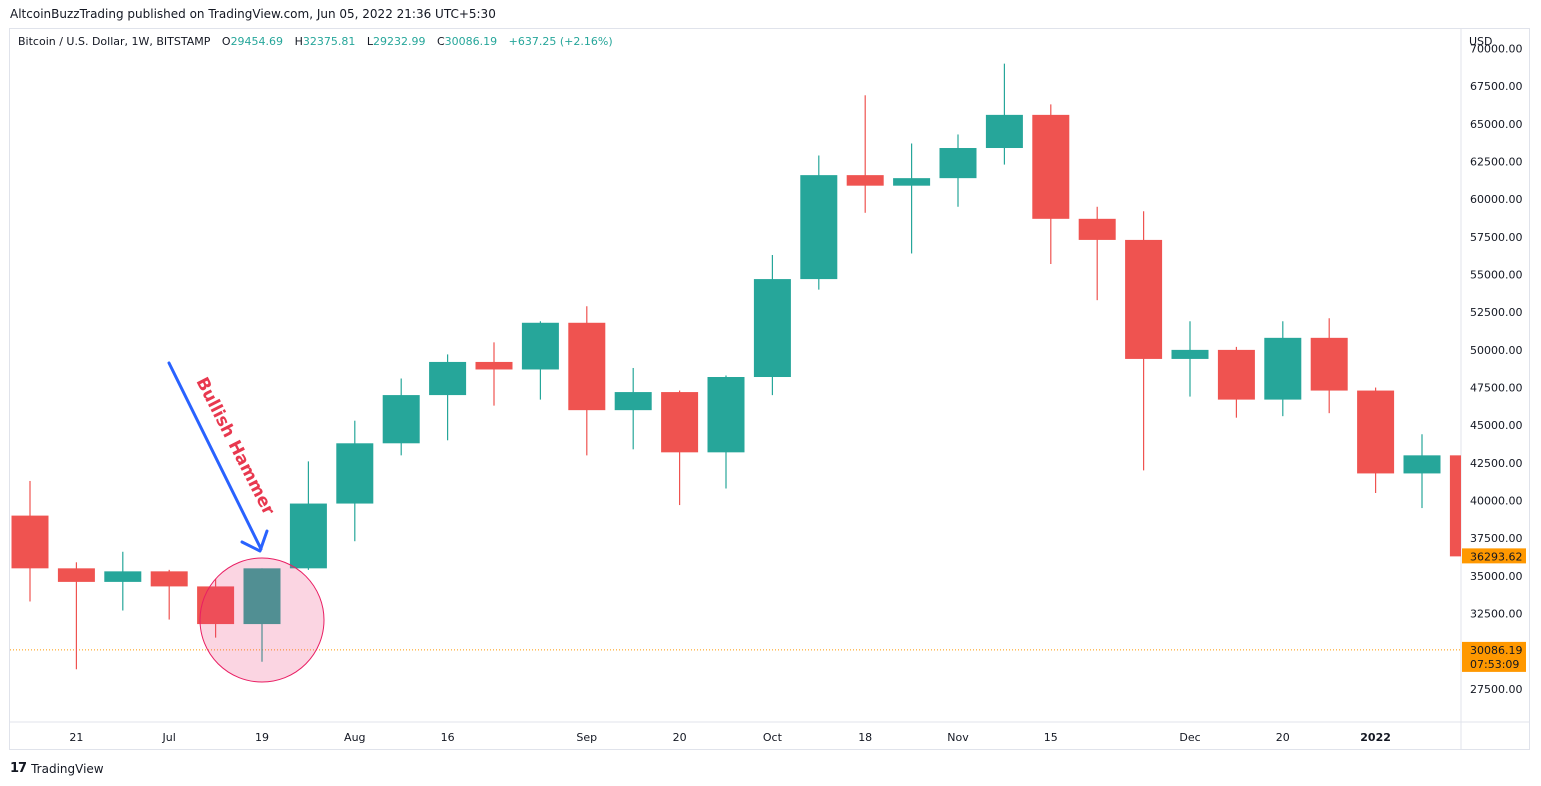 This screenshot has height=786, width=1541. Describe the element at coordinates (1496, 425) in the screenshot. I see `price-tick-label: 45000.00` at that location.